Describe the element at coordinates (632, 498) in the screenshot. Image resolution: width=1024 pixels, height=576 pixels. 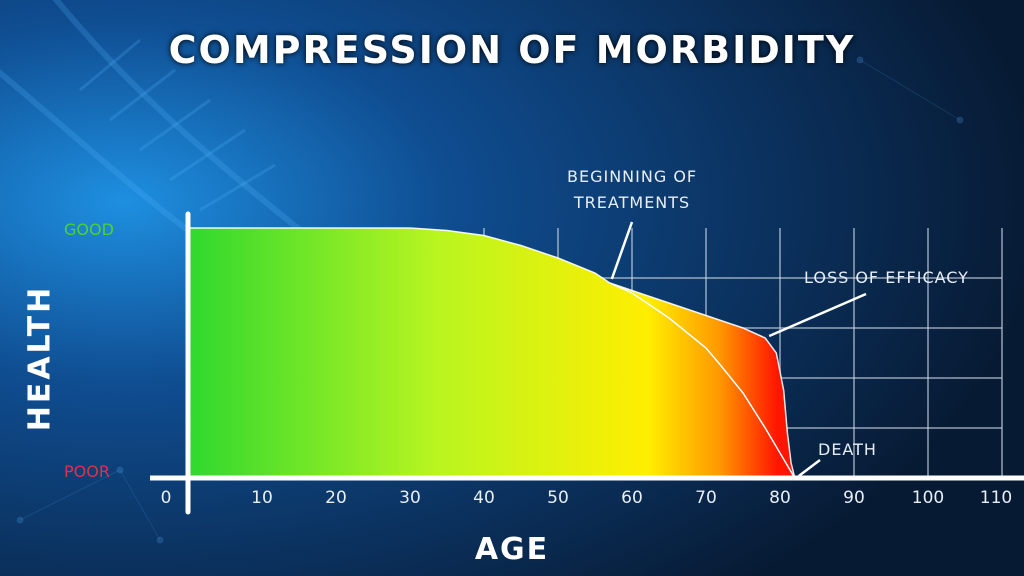
I see `x-tick-label: 60` at that location.